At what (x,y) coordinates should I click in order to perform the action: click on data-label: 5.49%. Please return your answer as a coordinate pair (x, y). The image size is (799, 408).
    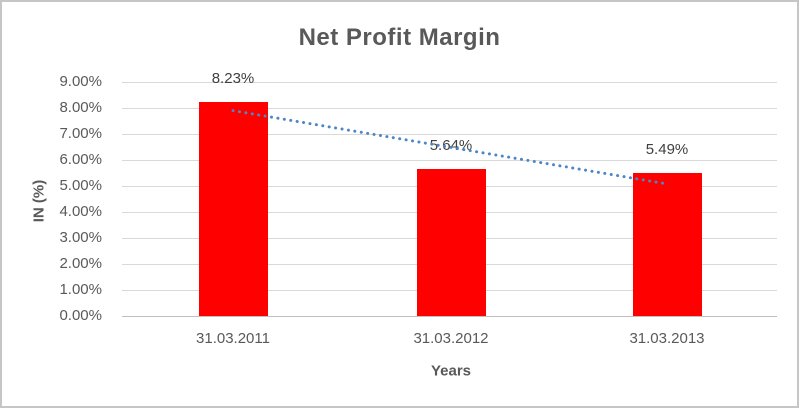
    Looking at the image, I should click on (667, 150).